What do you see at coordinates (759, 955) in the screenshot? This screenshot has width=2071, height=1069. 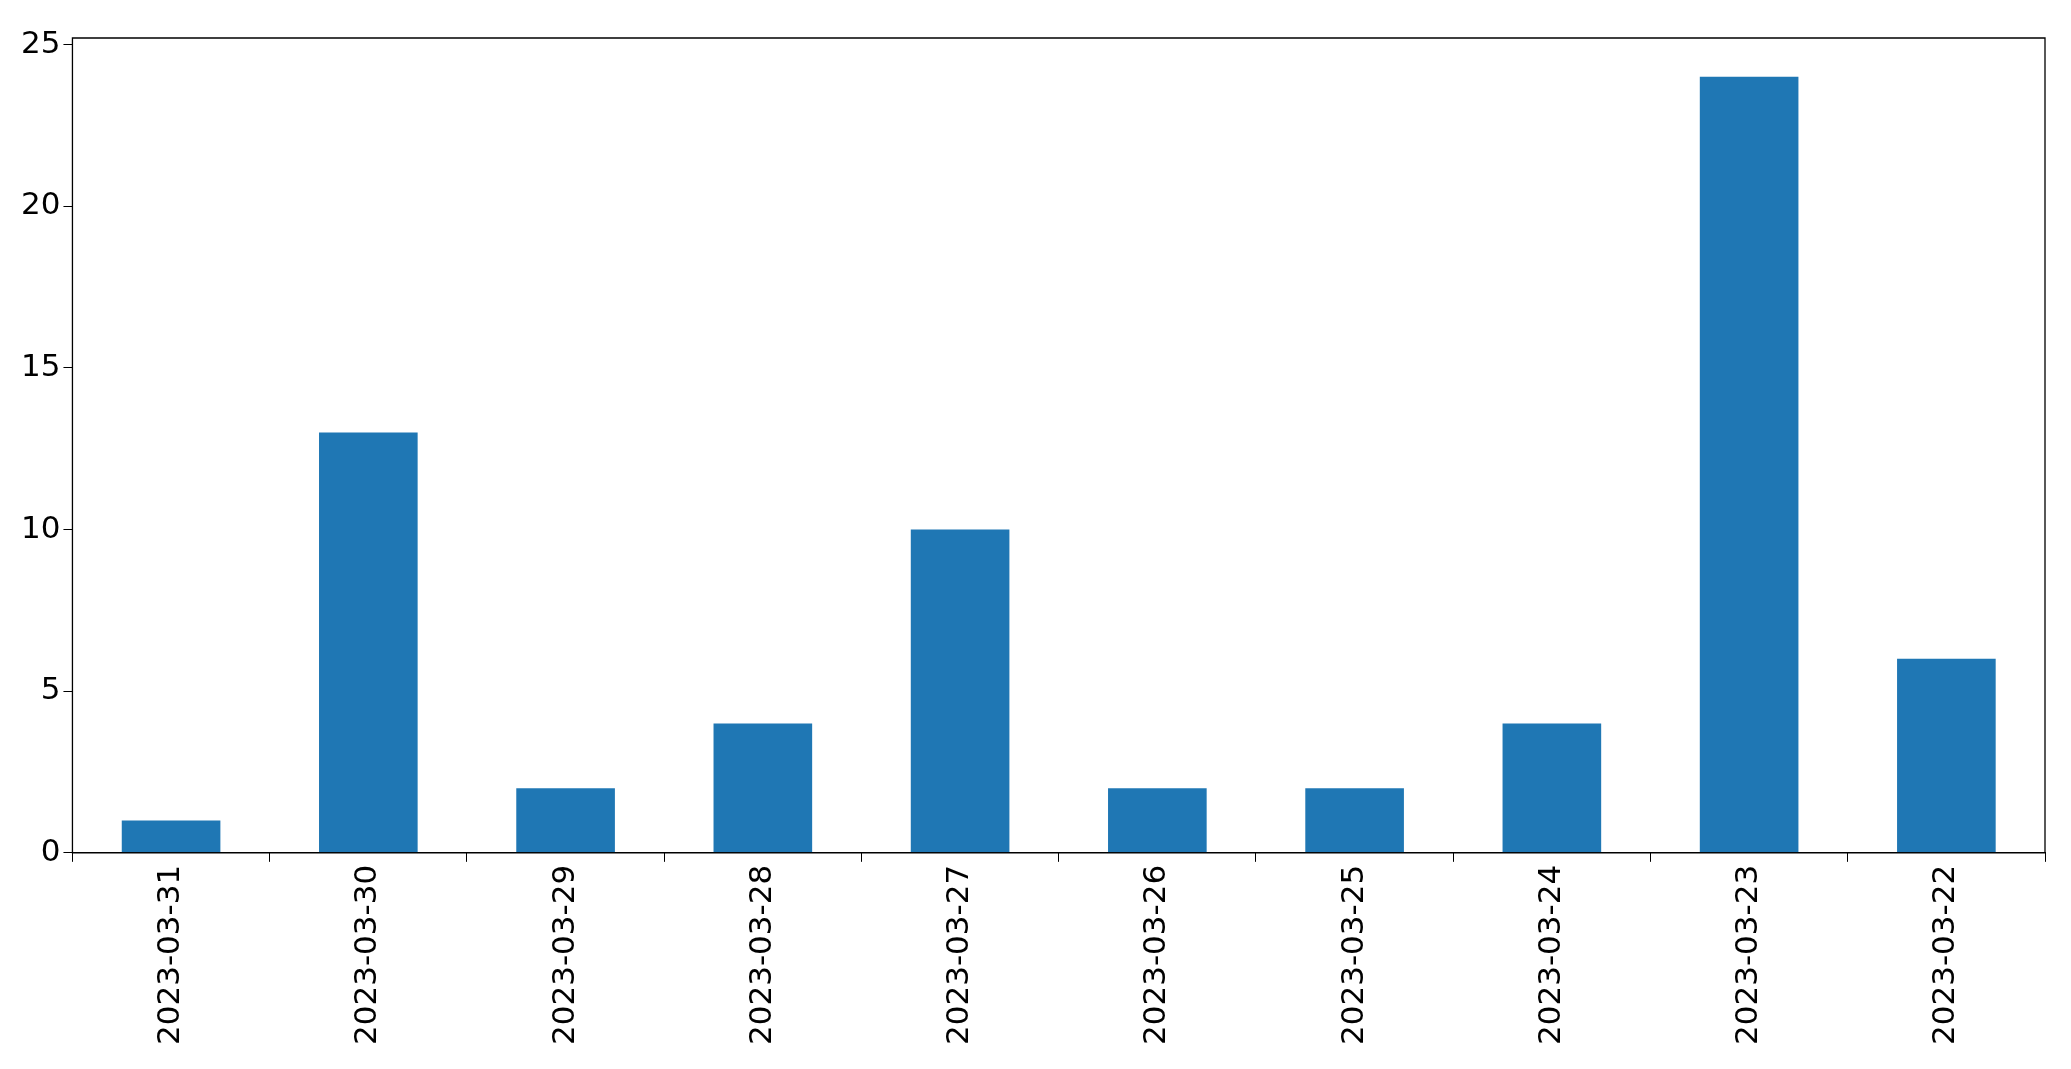 I see `x-tick-label: 2023-03-28` at bounding box center [759, 955].